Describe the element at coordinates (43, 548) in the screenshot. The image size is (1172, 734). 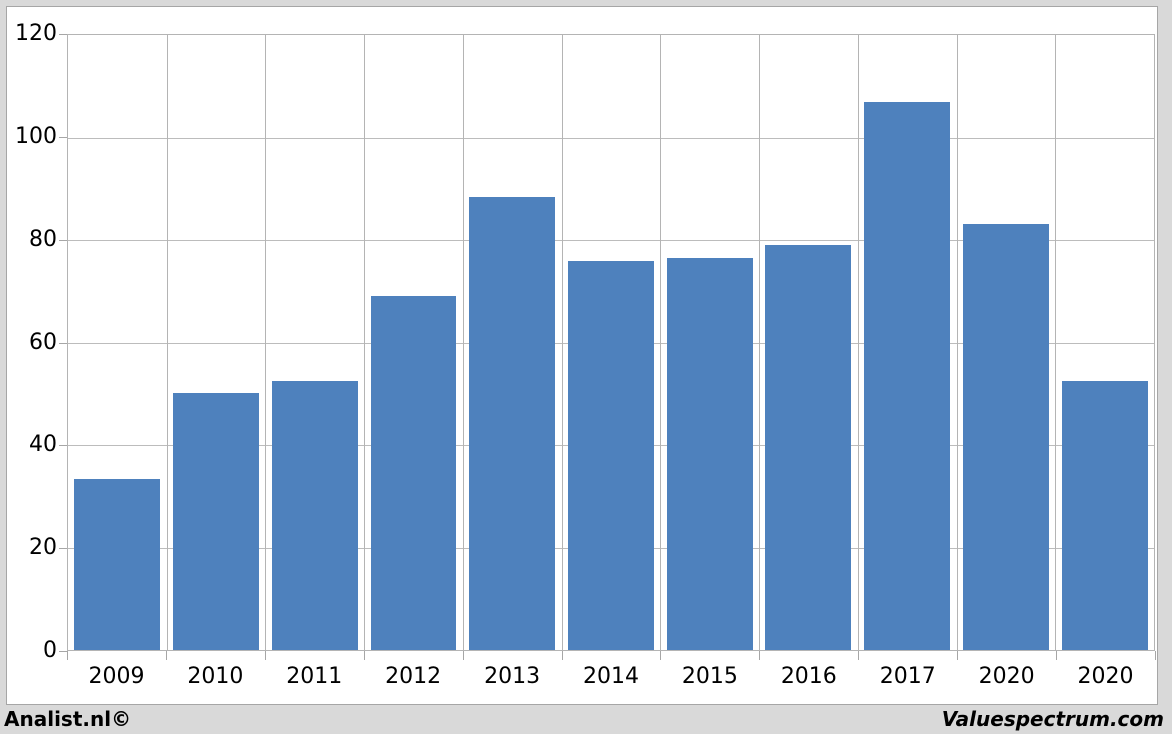
I see `y-tick-label: 20` at that location.